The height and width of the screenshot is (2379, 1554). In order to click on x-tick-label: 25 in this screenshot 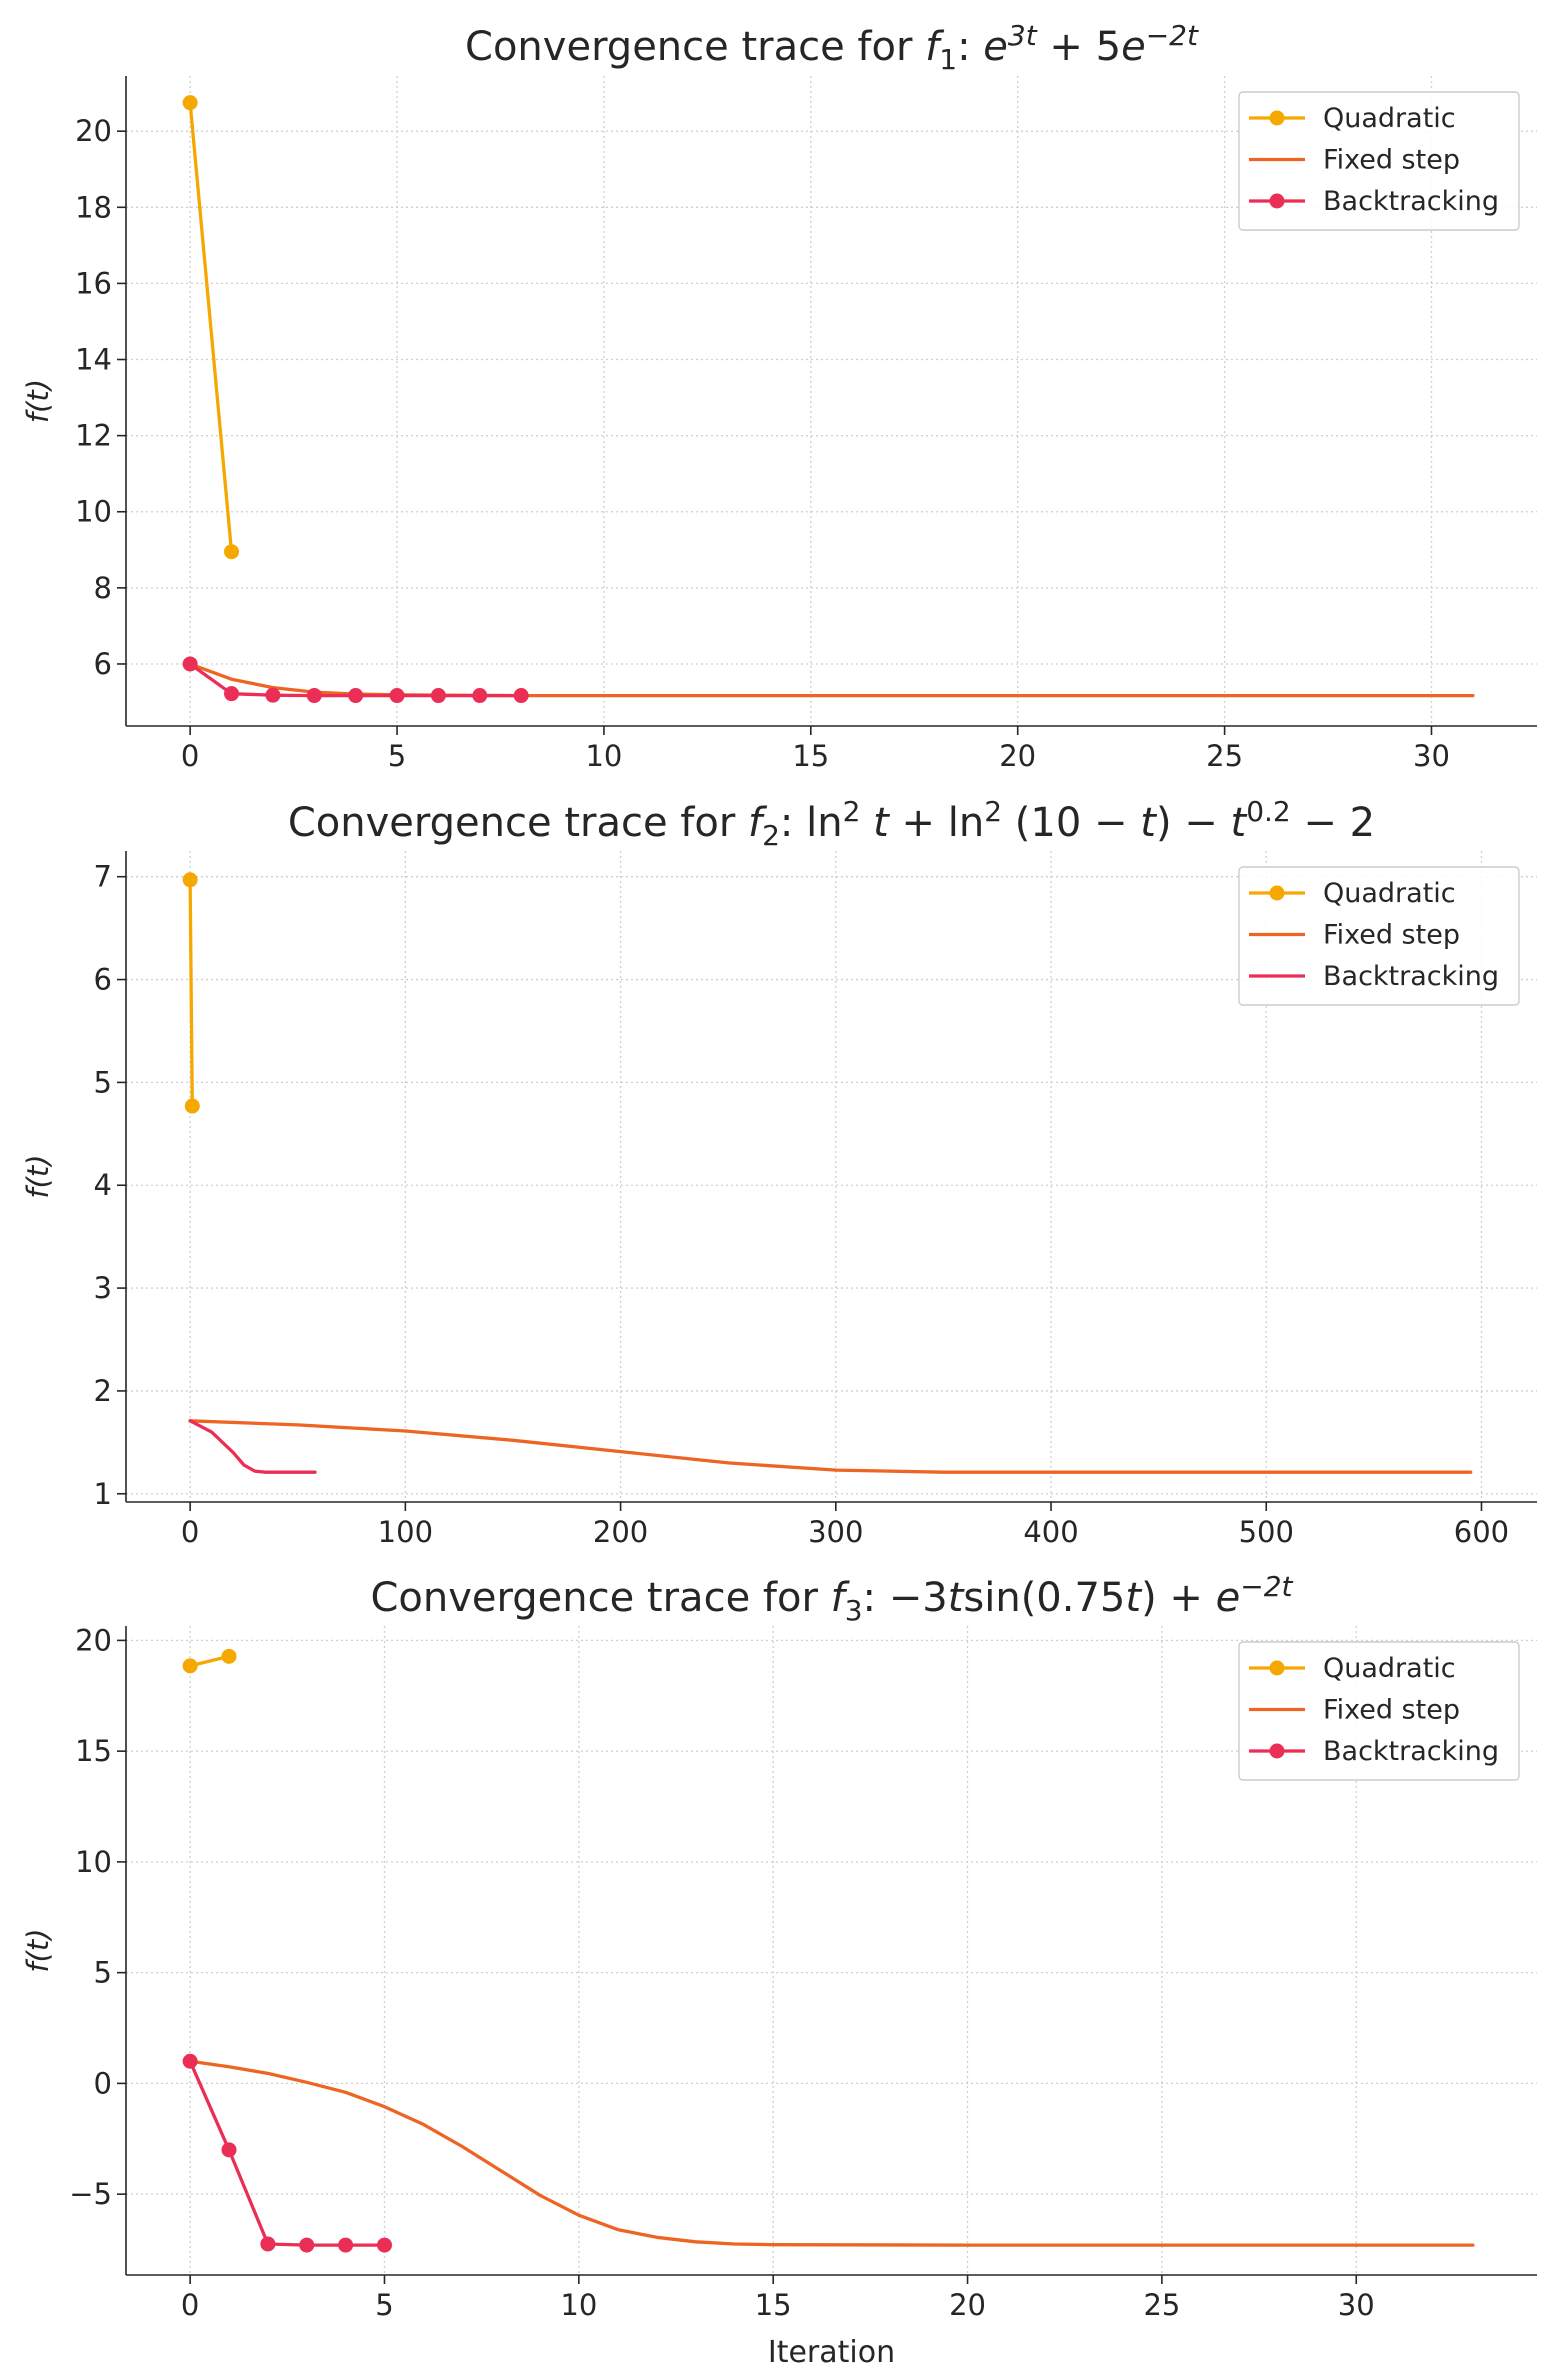, I will do `click(1224, 756)`.